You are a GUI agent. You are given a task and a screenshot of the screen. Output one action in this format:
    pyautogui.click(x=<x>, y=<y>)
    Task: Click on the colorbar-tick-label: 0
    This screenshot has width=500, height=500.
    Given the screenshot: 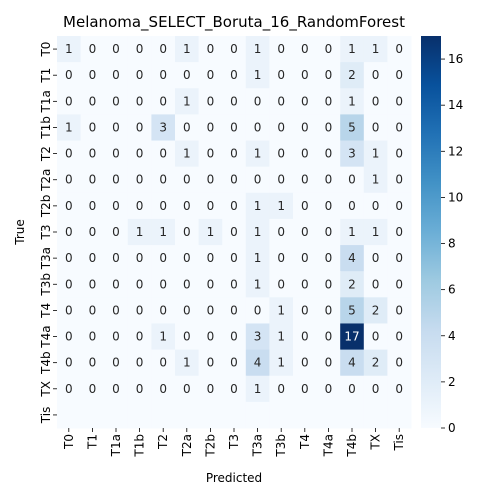 What is the action you would take?
    pyautogui.click(x=452, y=428)
    